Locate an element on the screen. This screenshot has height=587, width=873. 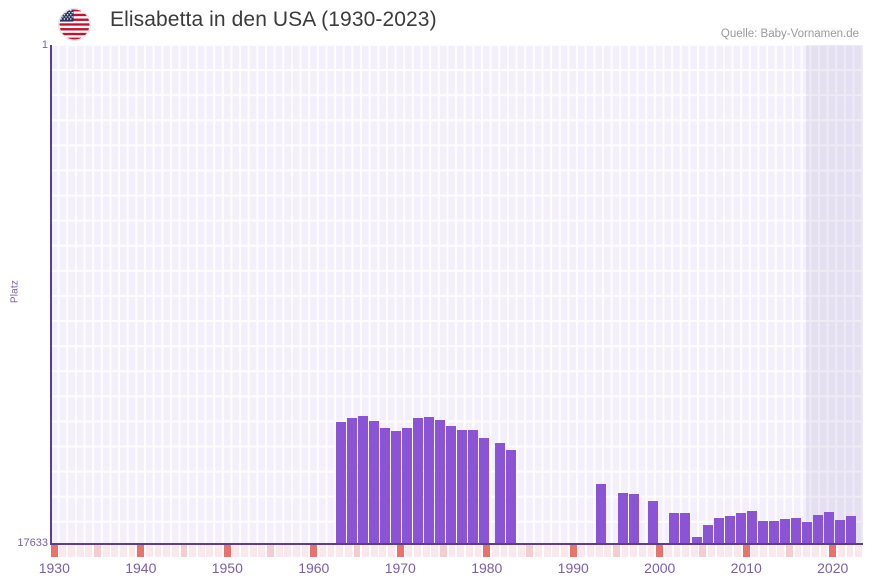
x-axis-tick-marks is located at coordinates (456, 551).